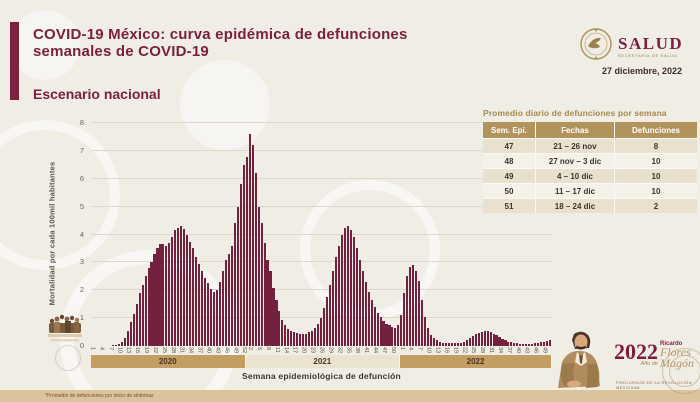 The image size is (700, 402). I want to click on table-cell: 10, so click(656, 161).